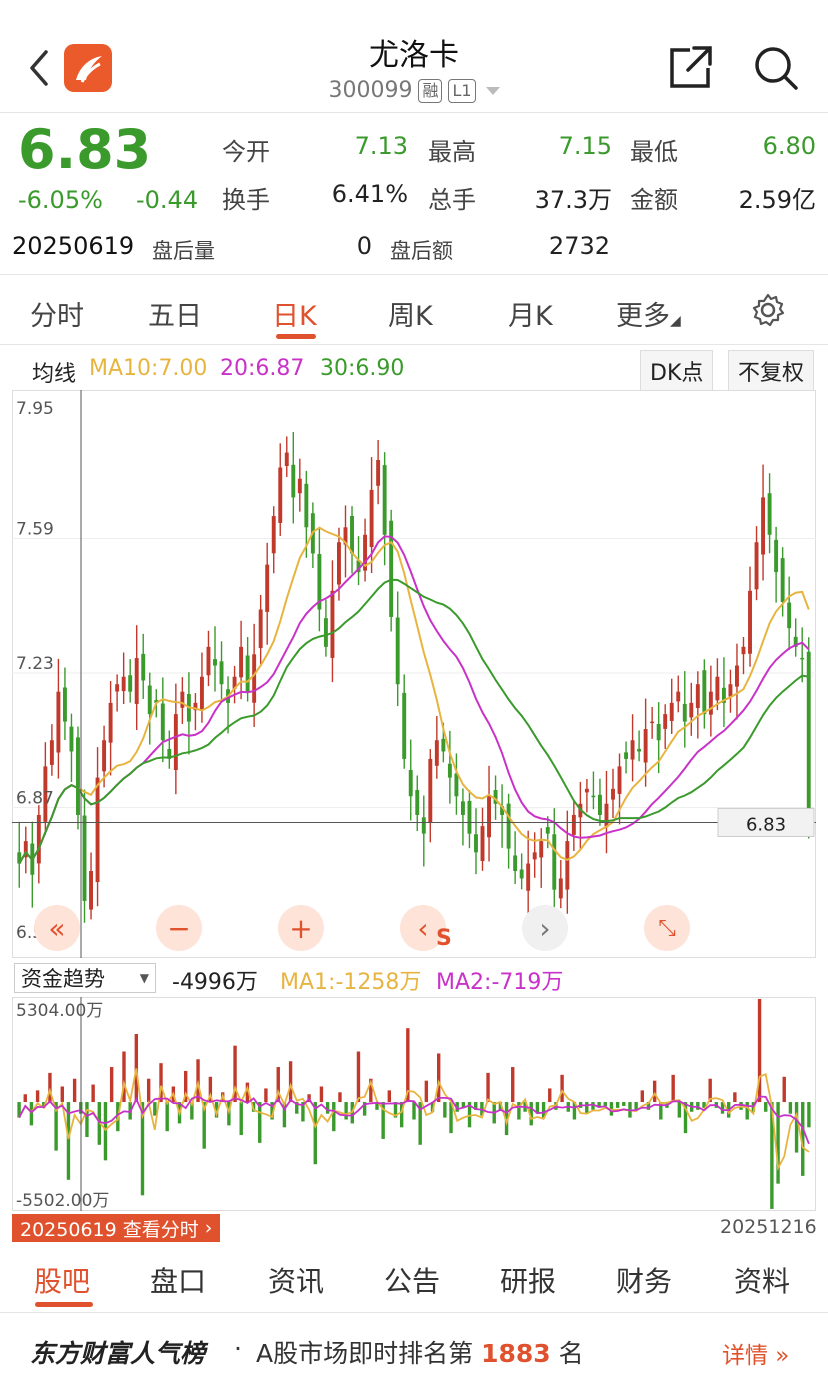 The height and width of the screenshot is (1381, 828). I want to click on scroll-right-icon: ›, so click(545, 928).